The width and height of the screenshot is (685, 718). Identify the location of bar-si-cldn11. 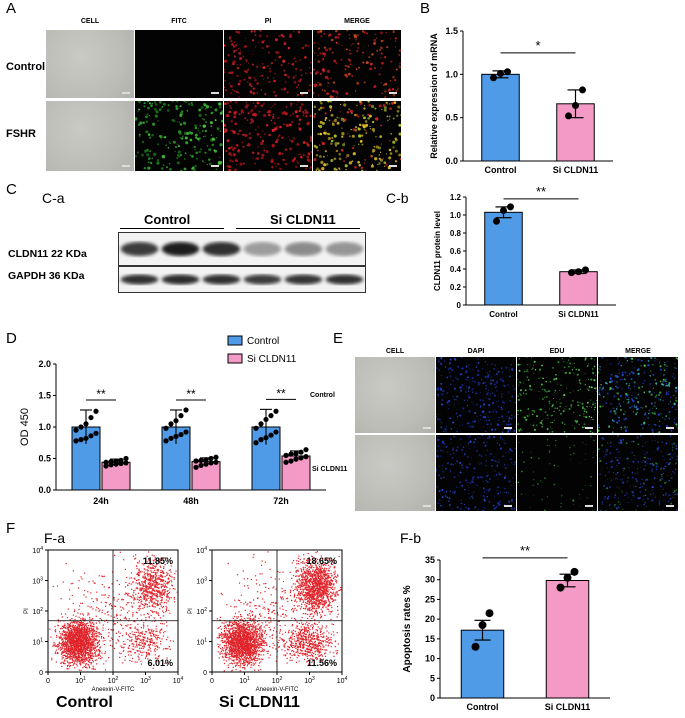
(567, 639).